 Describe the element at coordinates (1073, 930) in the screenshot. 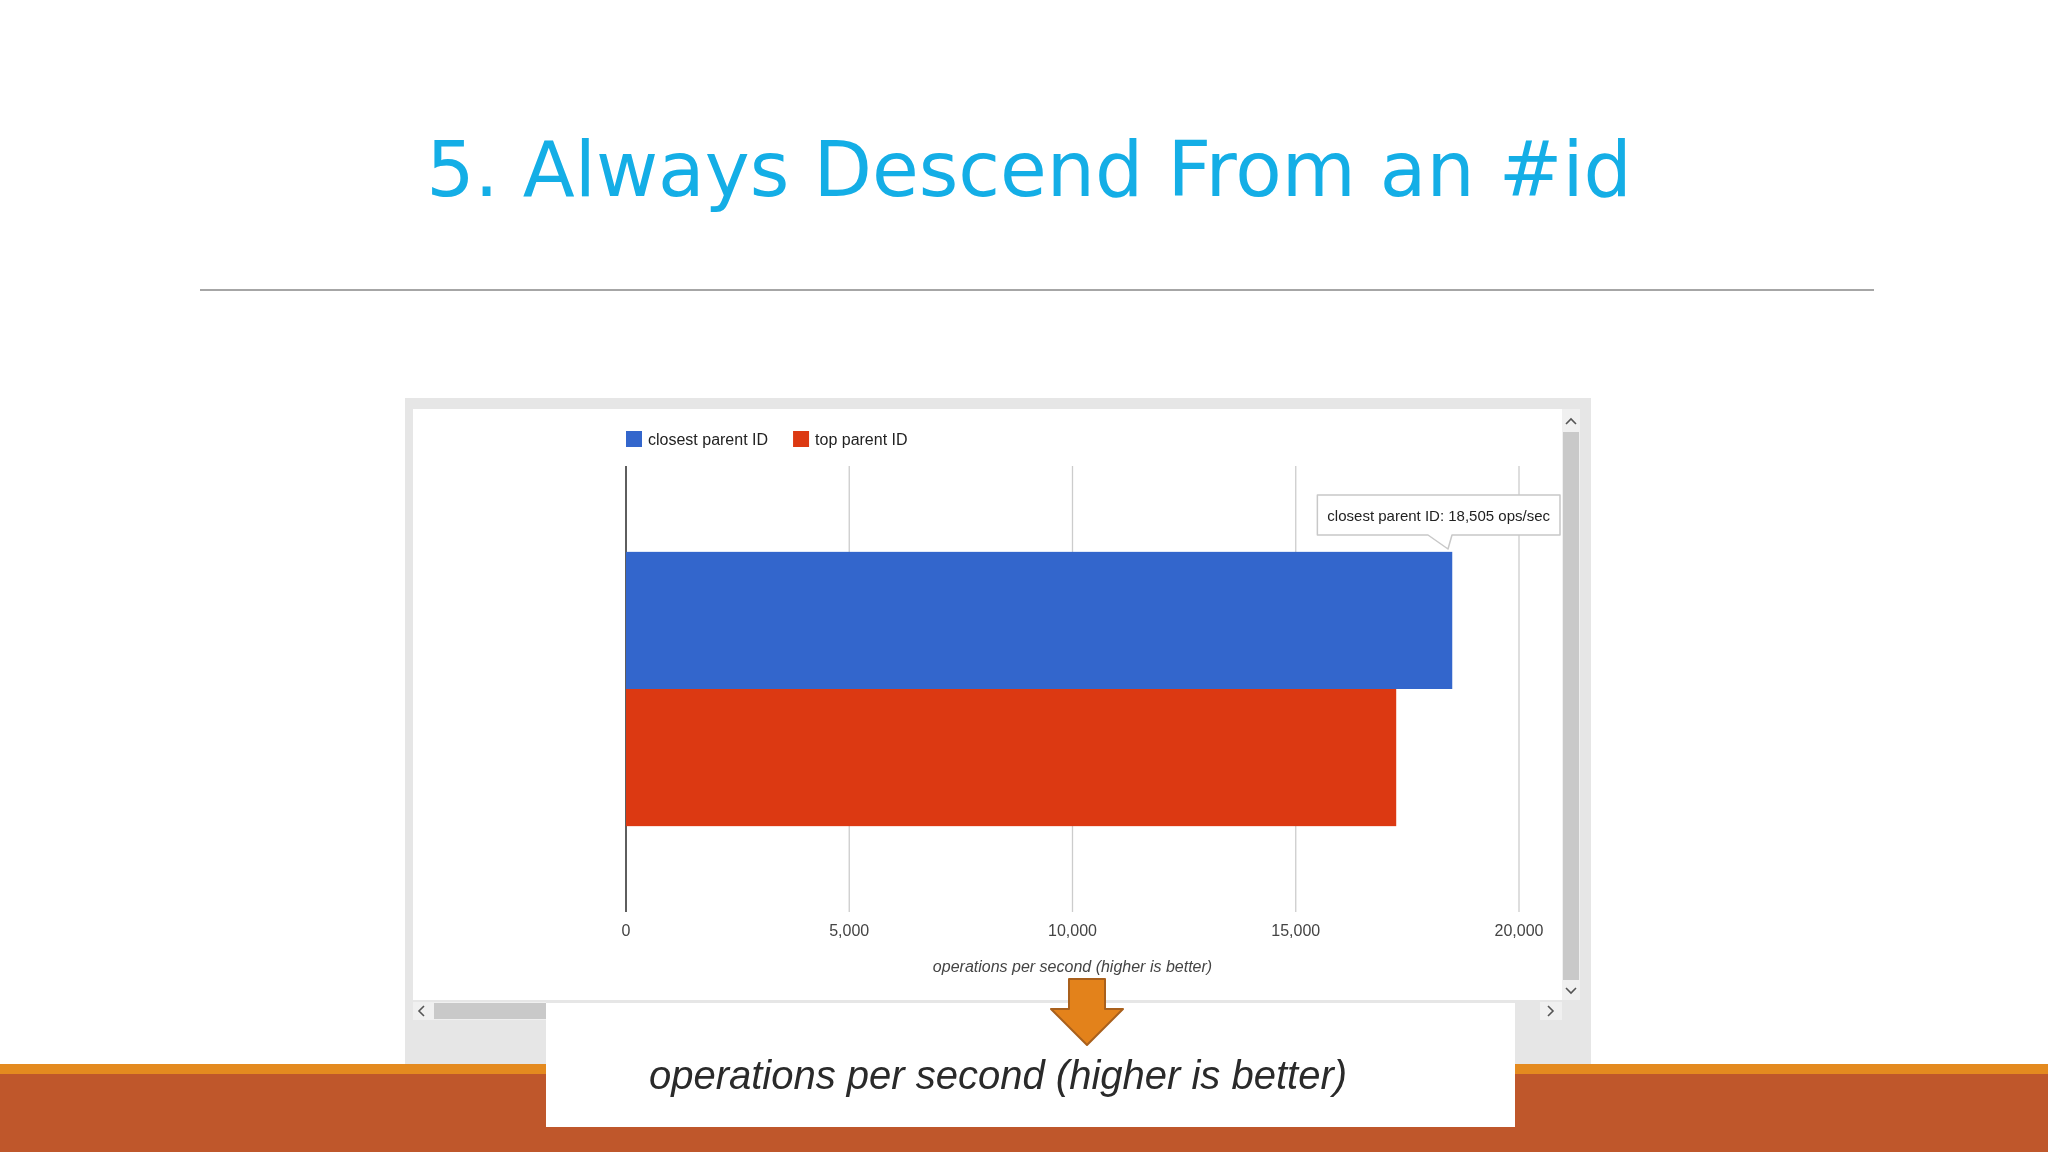

I see `x-tick-label: 10,000` at that location.